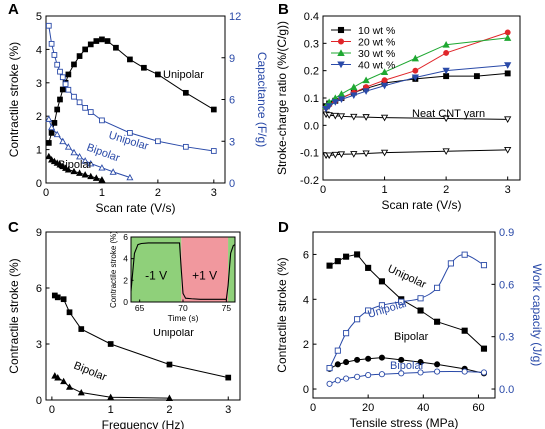 This screenshot has width=545, height=429. What do you see at coordinates (537, 315) in the screenshot?
I see `panel-d-y2label: Work capacity (J/g)` at bounding box center [537, 315].